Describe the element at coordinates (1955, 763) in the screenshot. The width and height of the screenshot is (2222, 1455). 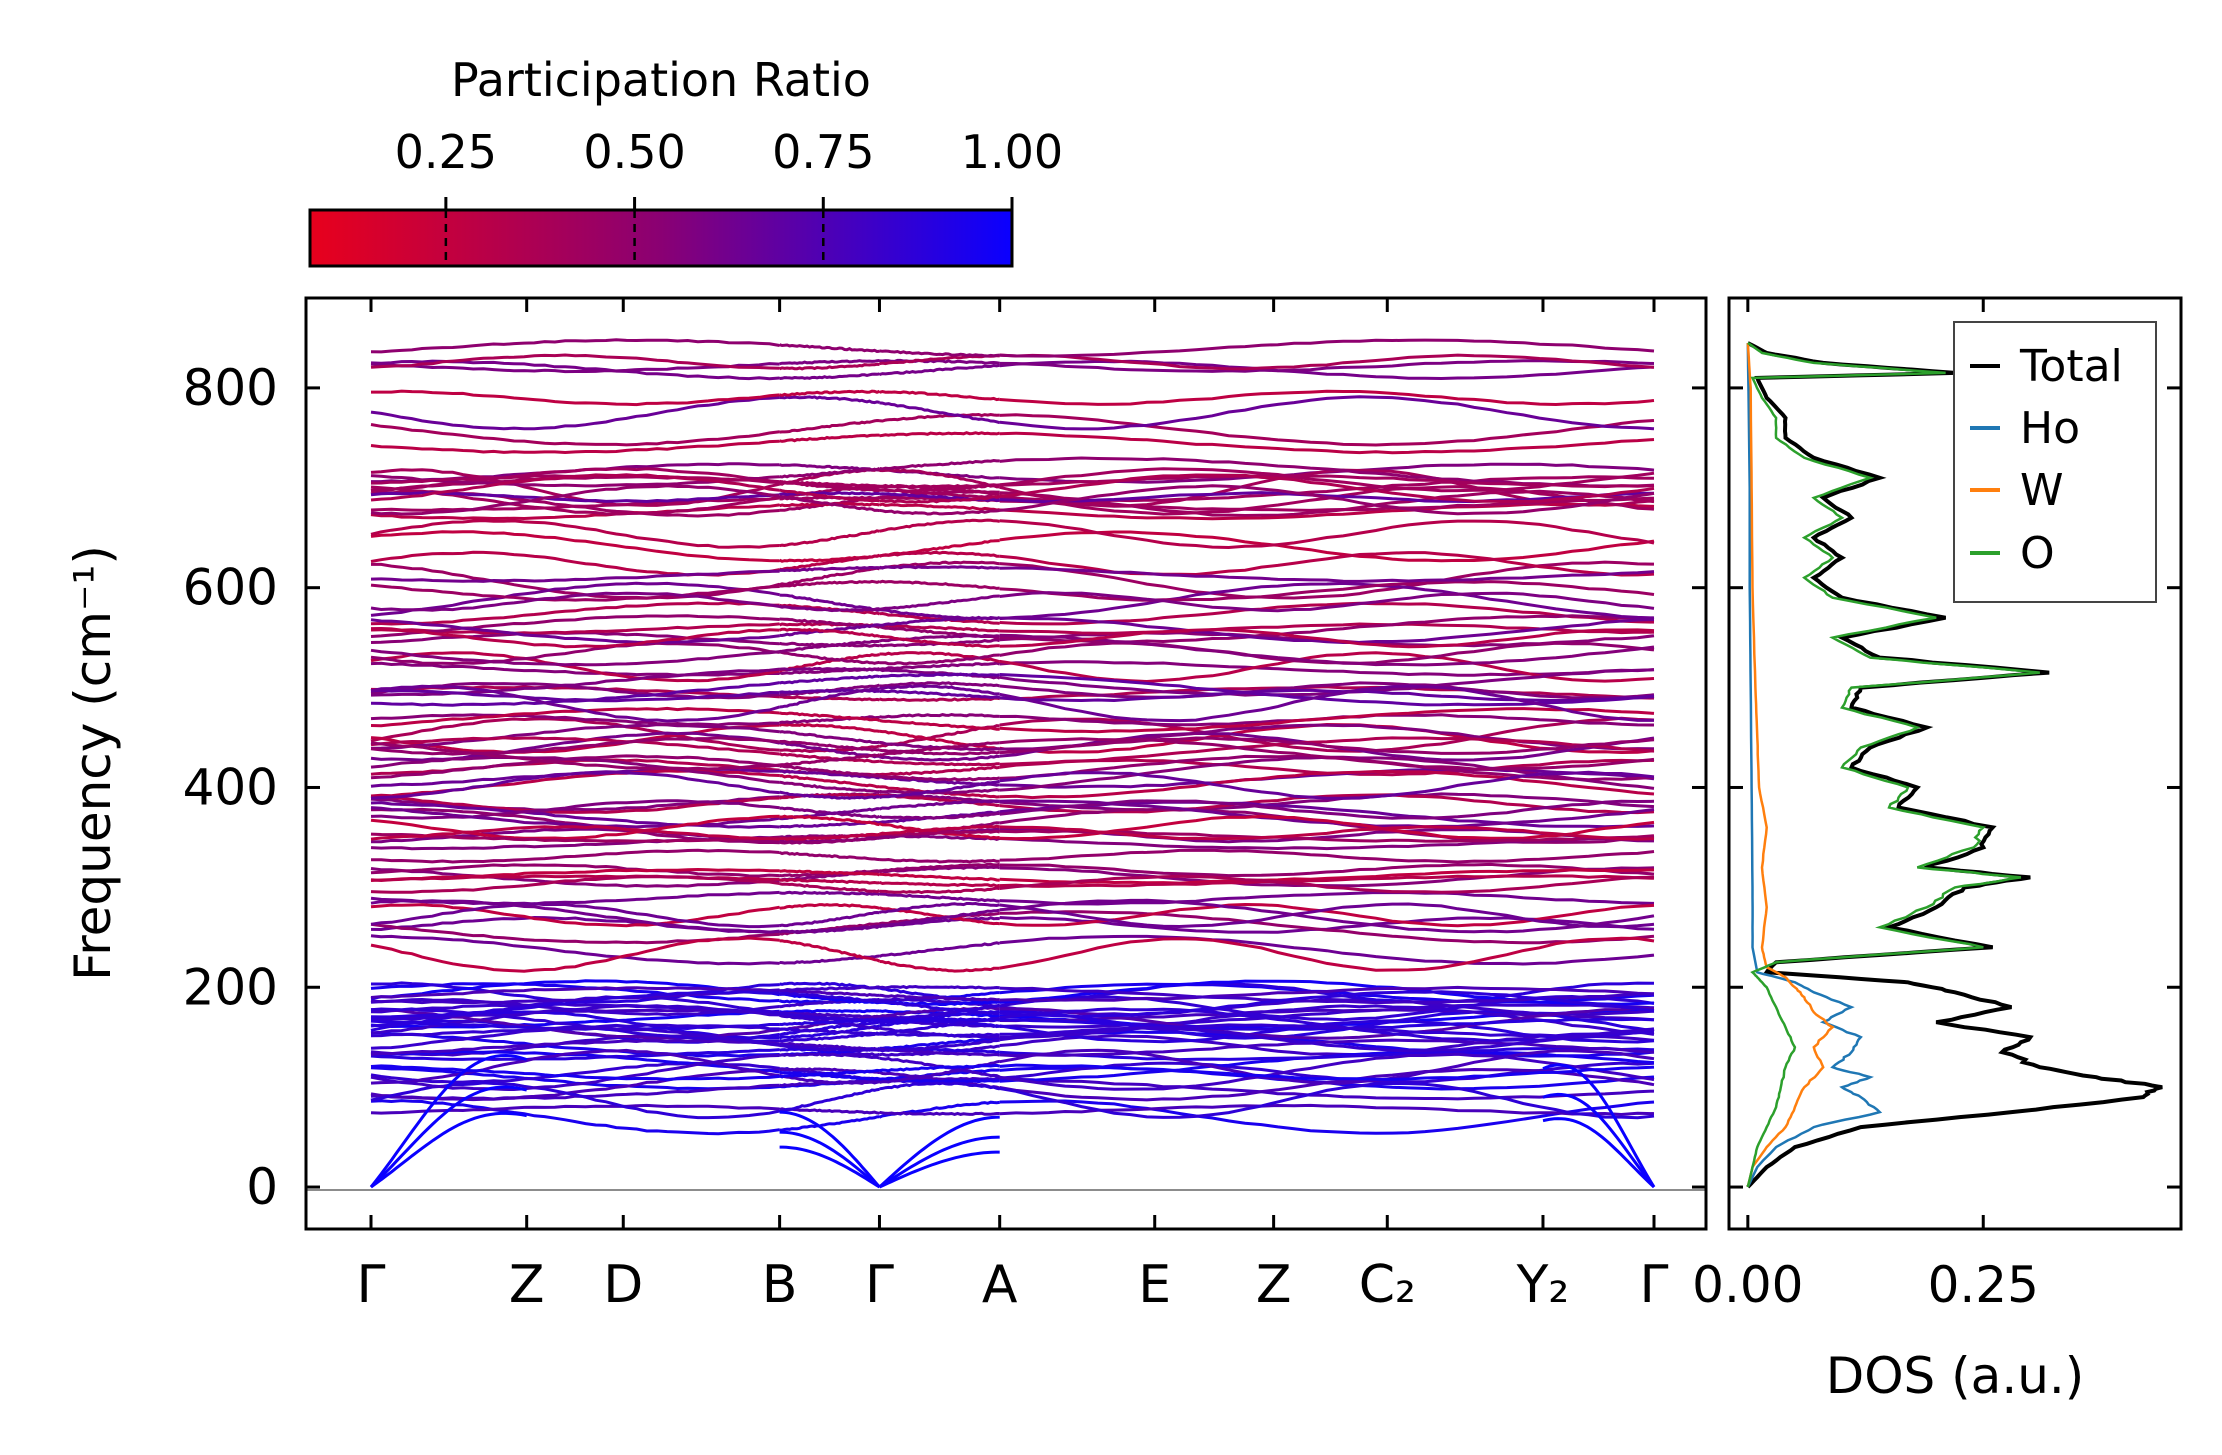
I see `dos-plot-frame` at that location.